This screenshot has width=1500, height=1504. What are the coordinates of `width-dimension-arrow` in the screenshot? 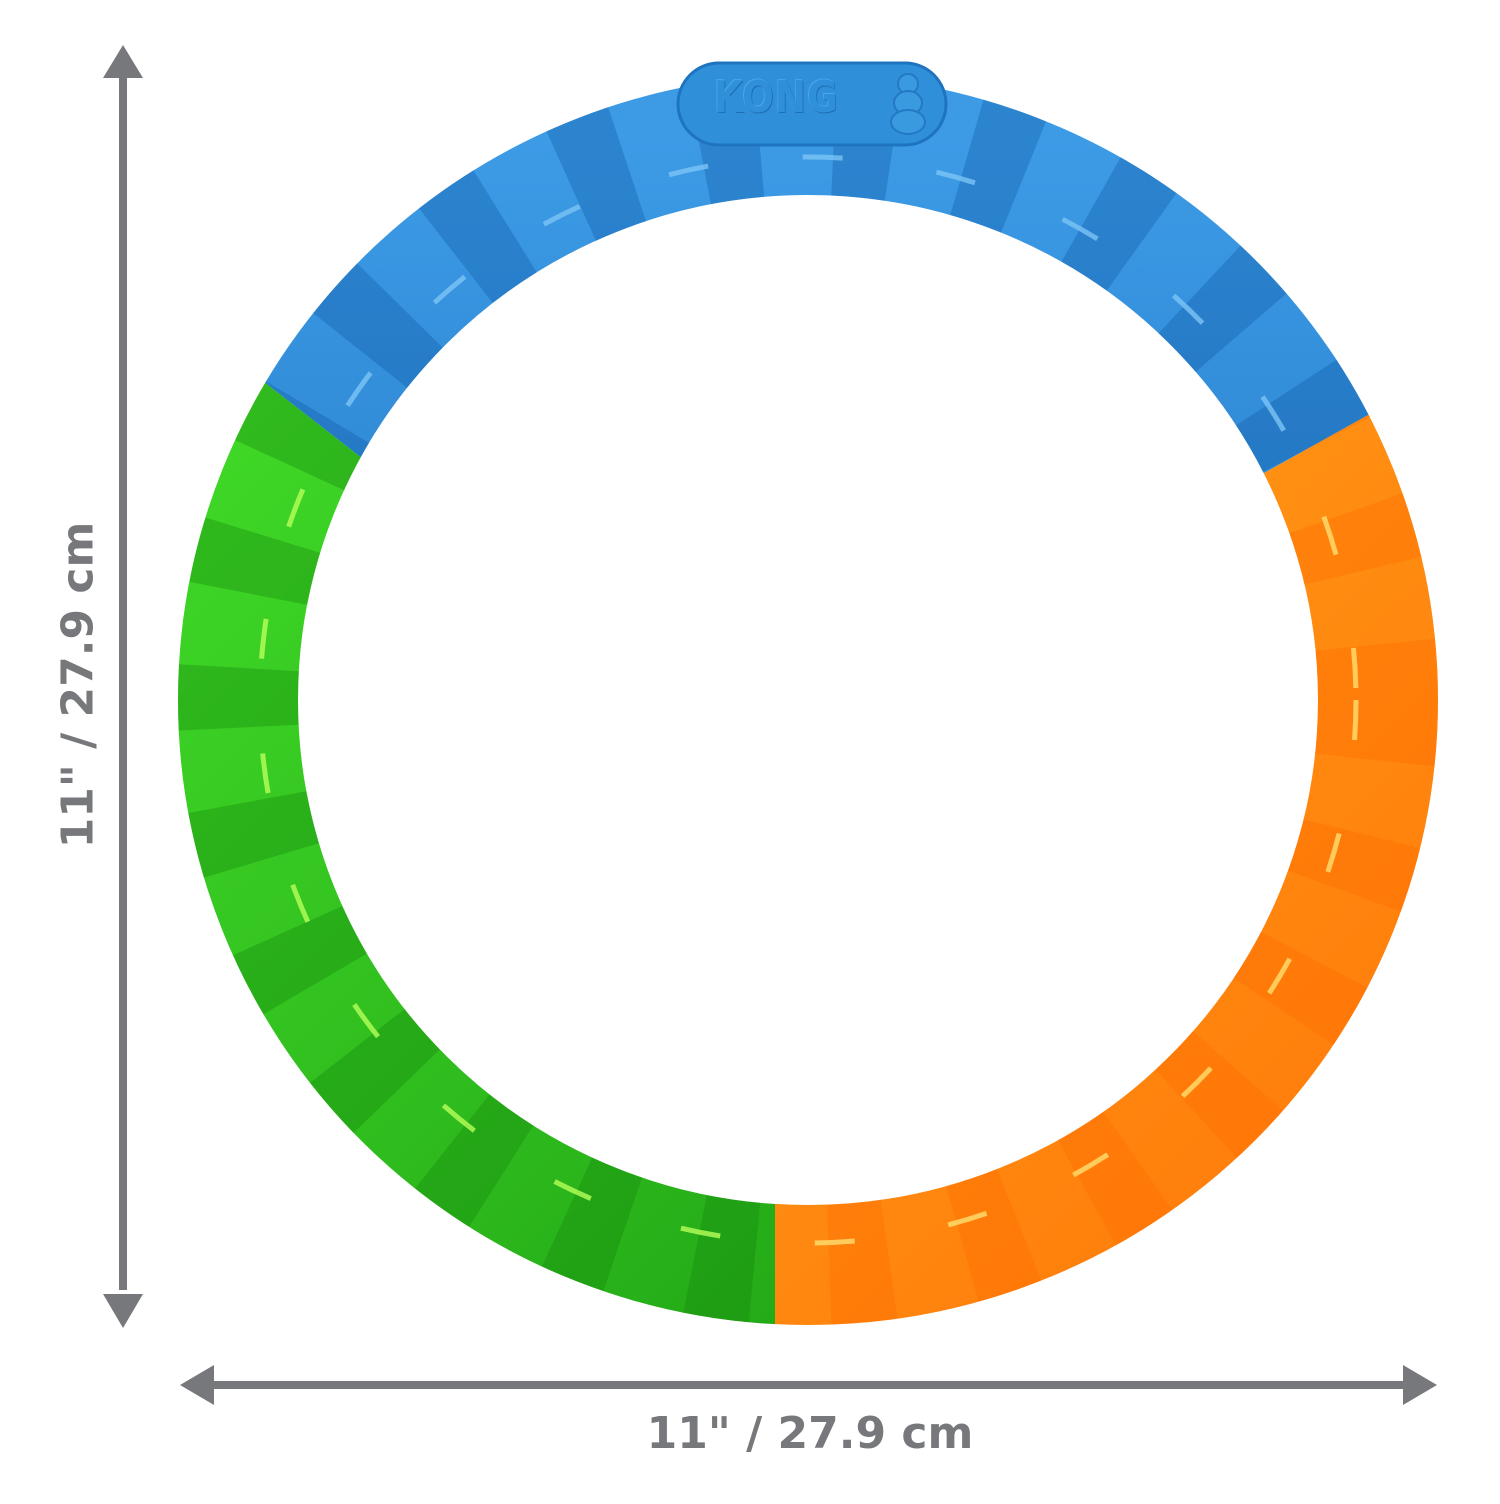 It's located at (808, 1385).